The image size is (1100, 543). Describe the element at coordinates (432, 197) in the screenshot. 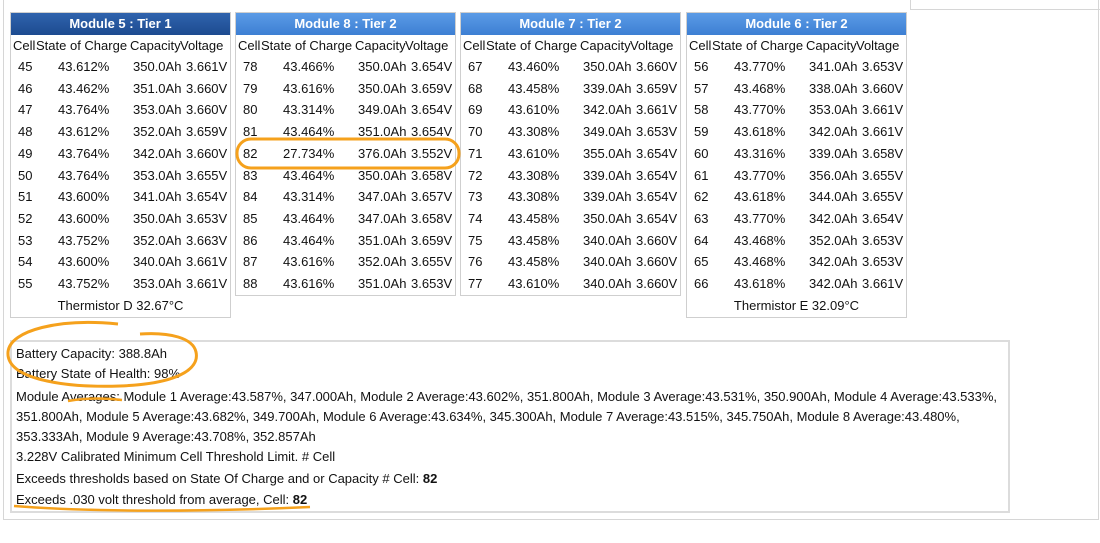

I see `cell-value: 3.657V` at that location.